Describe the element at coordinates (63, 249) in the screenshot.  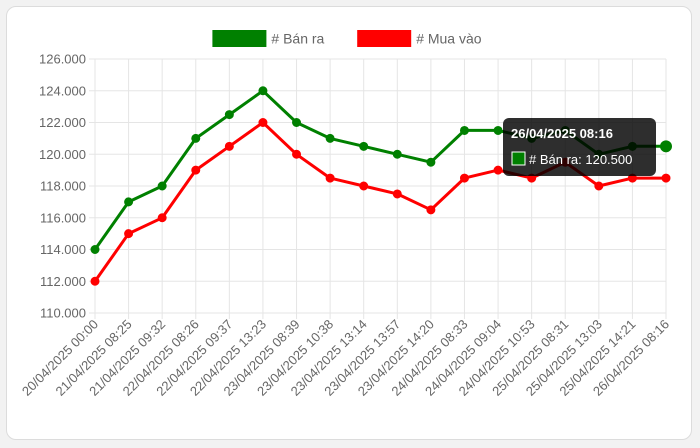
I see `y-tick-label: 114.000` at that location.